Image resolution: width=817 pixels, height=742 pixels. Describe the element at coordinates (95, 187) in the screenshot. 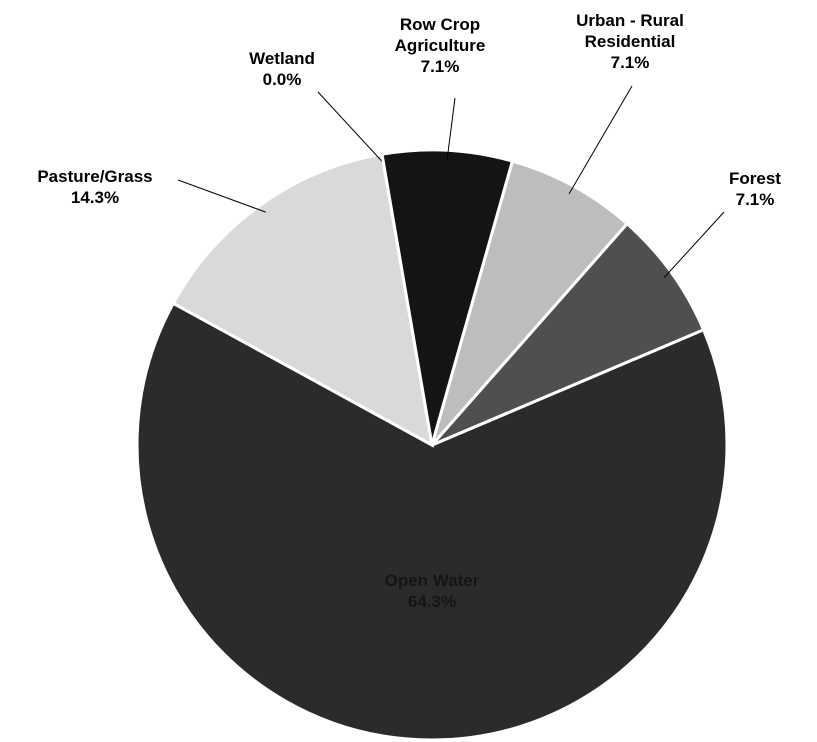

I see `slice-label: Pasture/Grass 14.3%` at that location.